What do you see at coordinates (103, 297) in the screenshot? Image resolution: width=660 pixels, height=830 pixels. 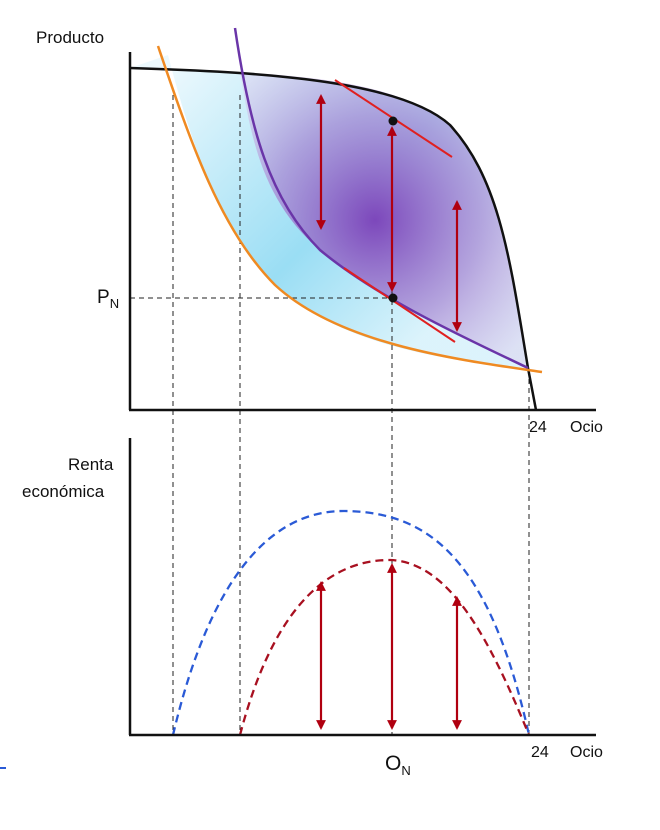 I see `price-label-main: P` at bounding box center [103, 297].